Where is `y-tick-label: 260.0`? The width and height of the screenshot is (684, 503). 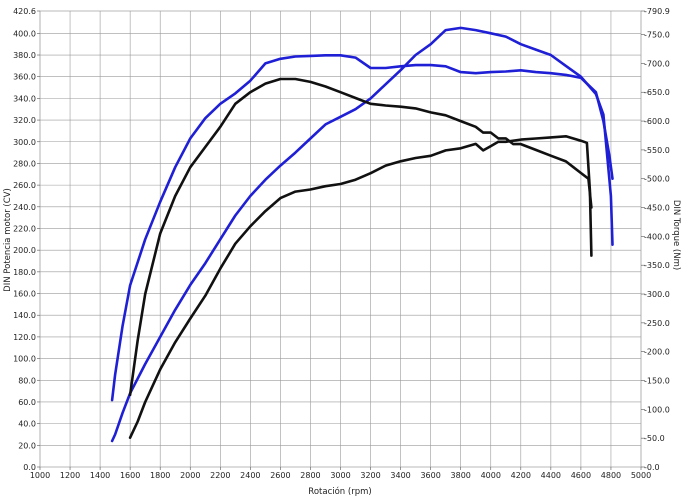 y-tick-label: 260.0 is located at coordinates (24, 185).